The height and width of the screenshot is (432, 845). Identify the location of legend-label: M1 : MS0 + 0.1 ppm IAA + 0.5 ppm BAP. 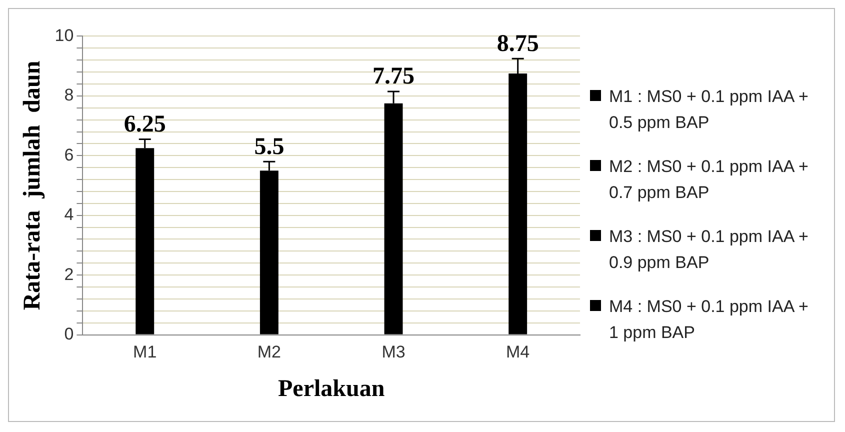
(709, 110).